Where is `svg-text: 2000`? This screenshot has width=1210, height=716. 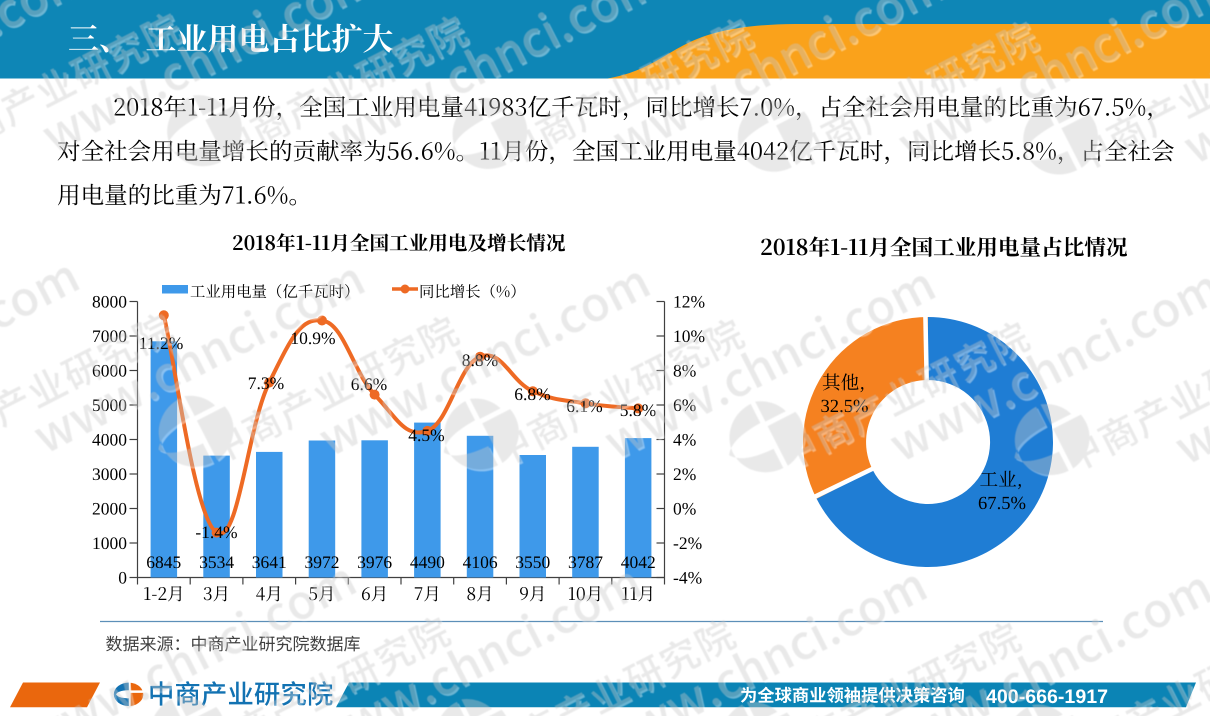
svg-text: 2000 is located at coordinates (109, 509).